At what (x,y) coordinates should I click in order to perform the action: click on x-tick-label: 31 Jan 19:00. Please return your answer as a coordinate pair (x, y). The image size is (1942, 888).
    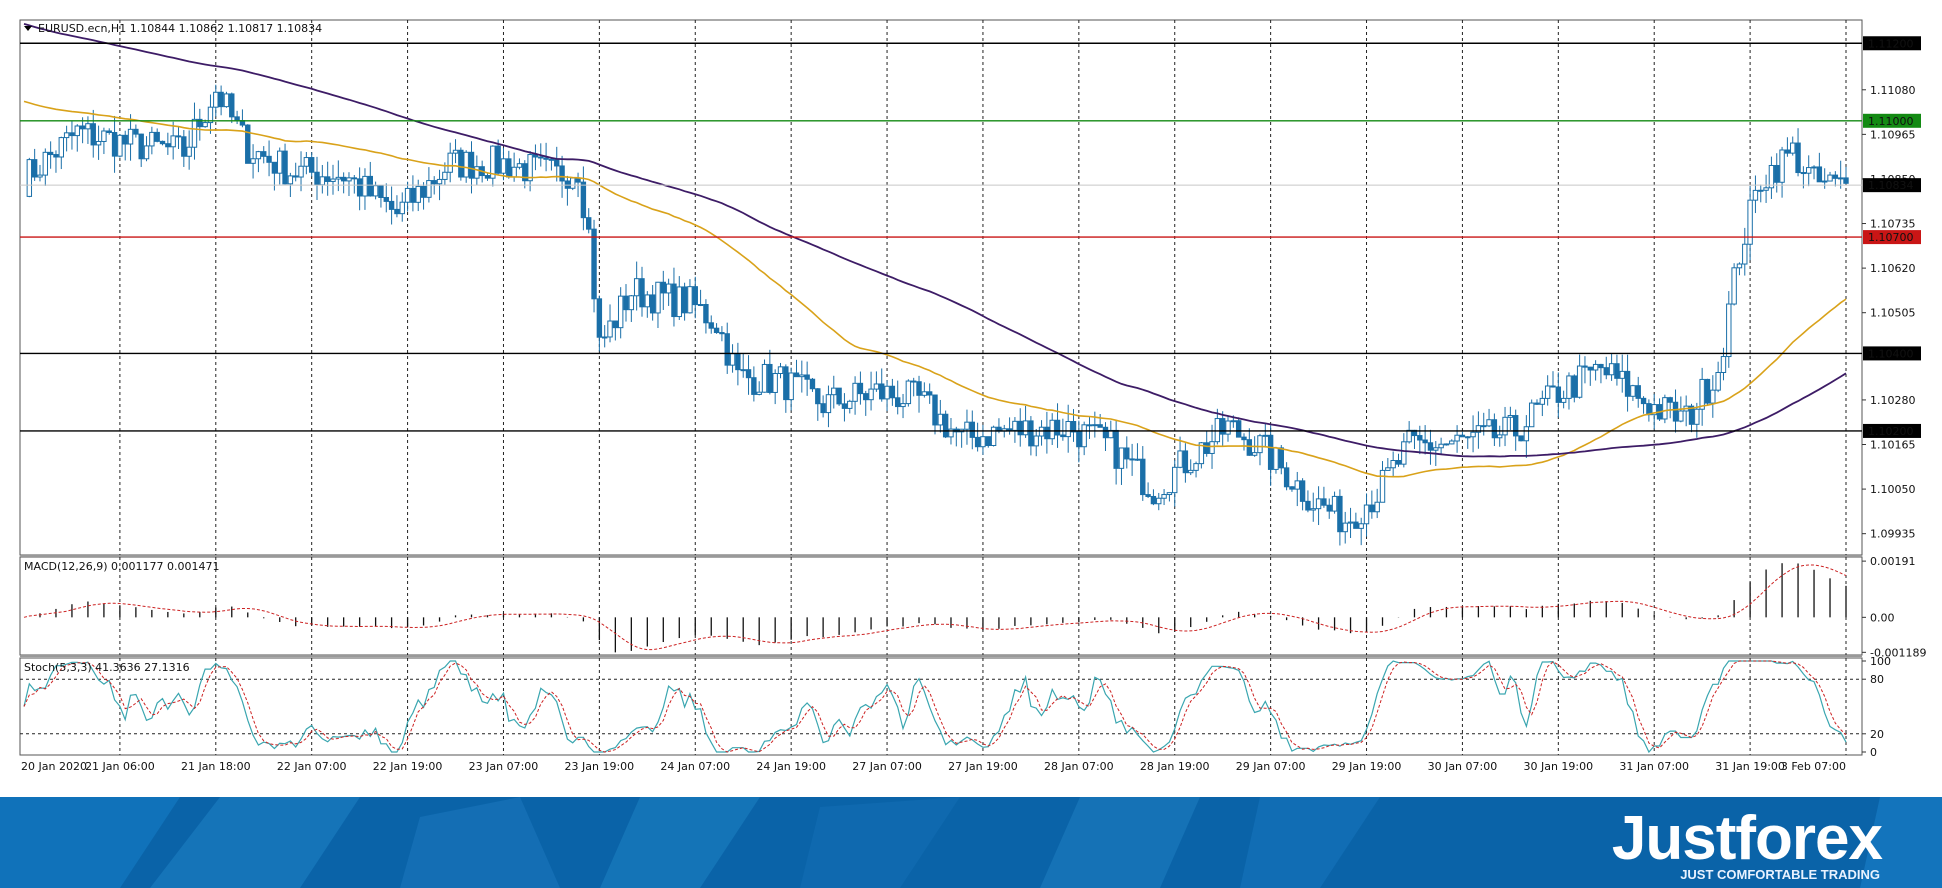
    Looking at the image, I should click on (1750, 766).